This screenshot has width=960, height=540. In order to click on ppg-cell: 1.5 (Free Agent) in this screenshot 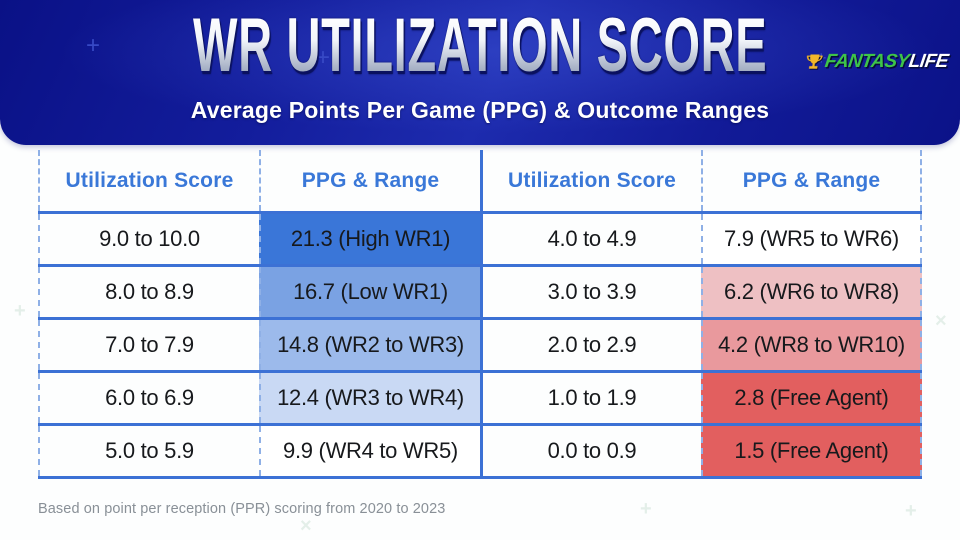, I will do `click(811, 451)`.